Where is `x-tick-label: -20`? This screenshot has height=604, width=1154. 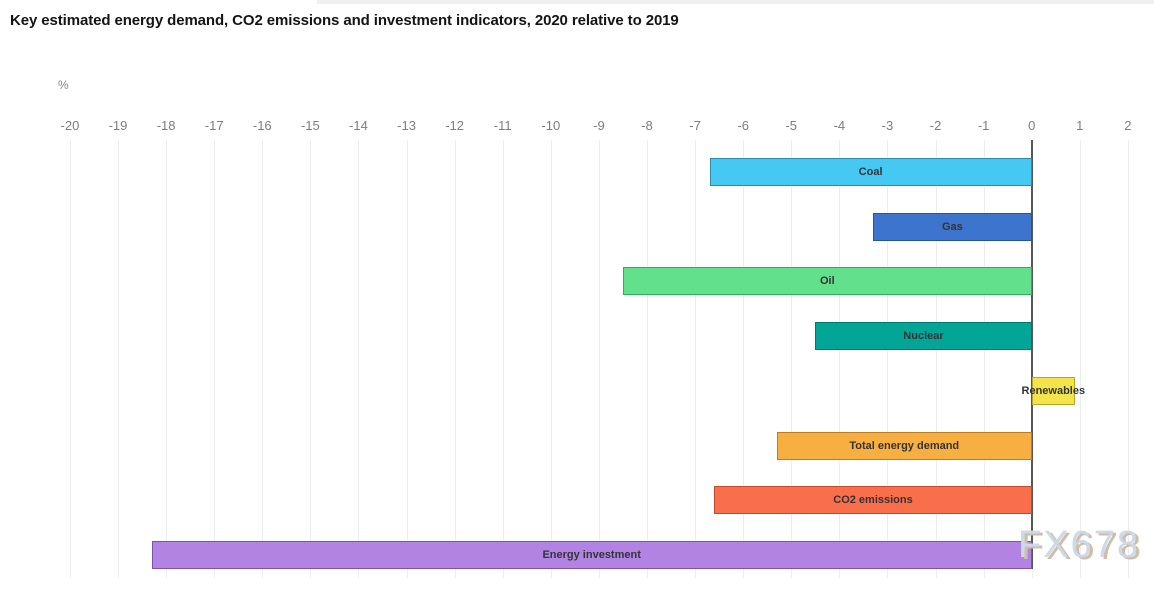
x-tick-label: -20 is located at coordinates (70, 125).